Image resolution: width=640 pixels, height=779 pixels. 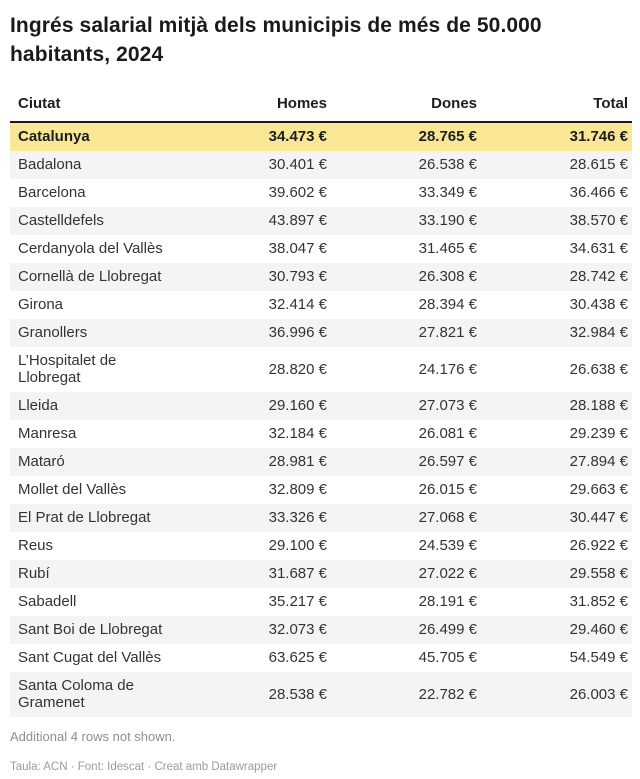 I want to click on table-row: Catalunya 34.473 € 28.765 € 31.746 €, so click(x=321, y=137).